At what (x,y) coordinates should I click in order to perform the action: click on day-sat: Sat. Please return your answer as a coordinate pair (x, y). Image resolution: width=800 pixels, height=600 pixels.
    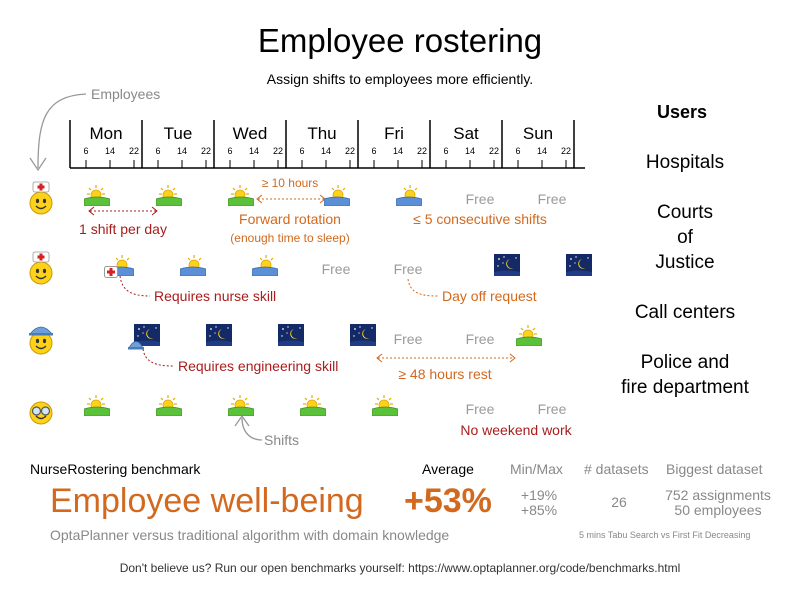
    Looking at the image, I should click on (466, 133).